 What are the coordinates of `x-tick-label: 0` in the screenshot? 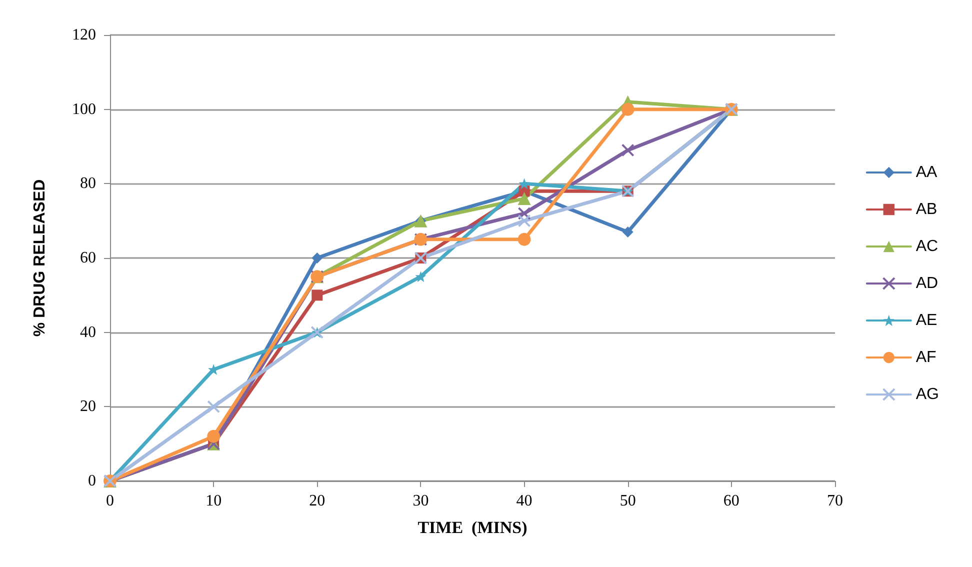 It's located at (110, 501).